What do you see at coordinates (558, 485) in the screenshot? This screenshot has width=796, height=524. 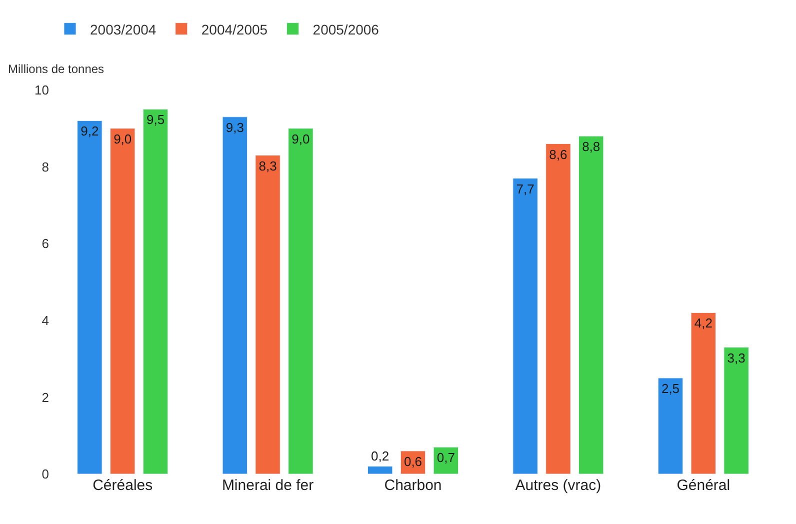 I see `x-tick-label: Autres (vrac)` at bounding box center [558, 485].